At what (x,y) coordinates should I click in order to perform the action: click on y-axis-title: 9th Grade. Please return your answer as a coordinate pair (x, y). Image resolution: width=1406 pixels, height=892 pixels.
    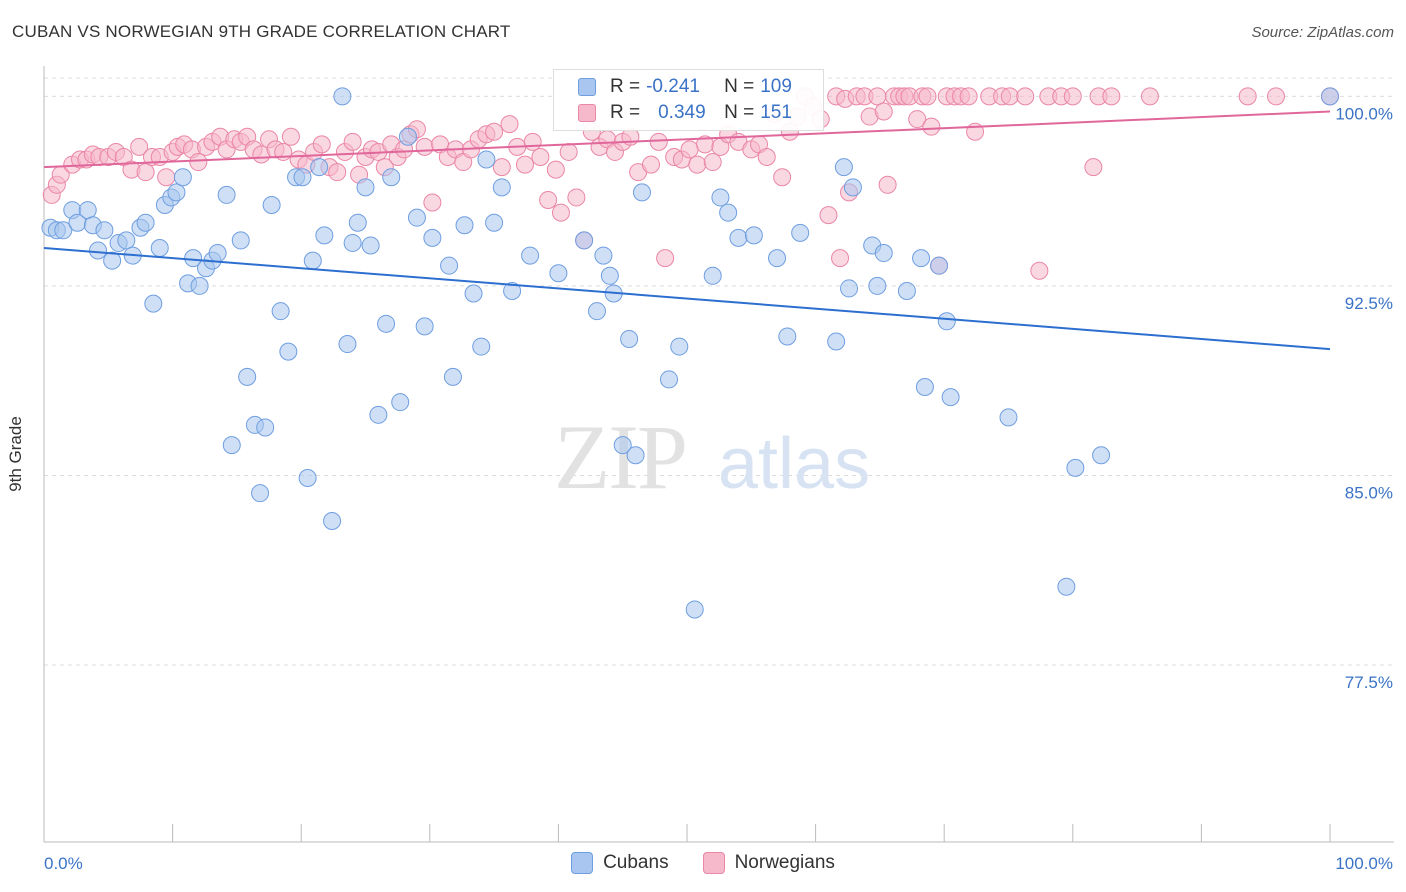
    Looking at the image, I should click on (15, 454).